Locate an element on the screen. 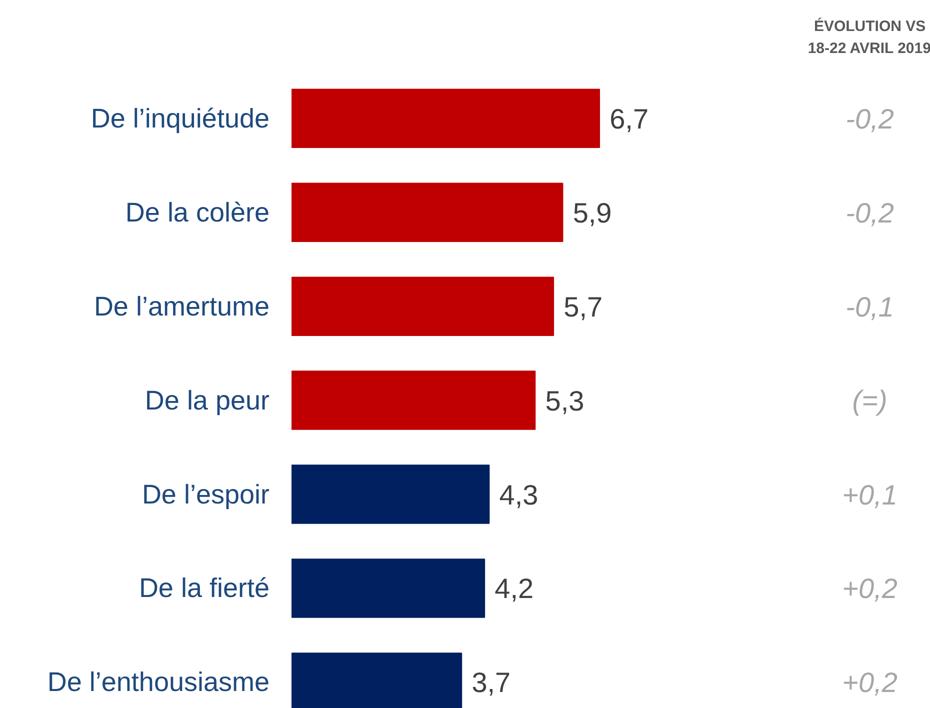  text: +0,1 is located at coordinates (870, 494).